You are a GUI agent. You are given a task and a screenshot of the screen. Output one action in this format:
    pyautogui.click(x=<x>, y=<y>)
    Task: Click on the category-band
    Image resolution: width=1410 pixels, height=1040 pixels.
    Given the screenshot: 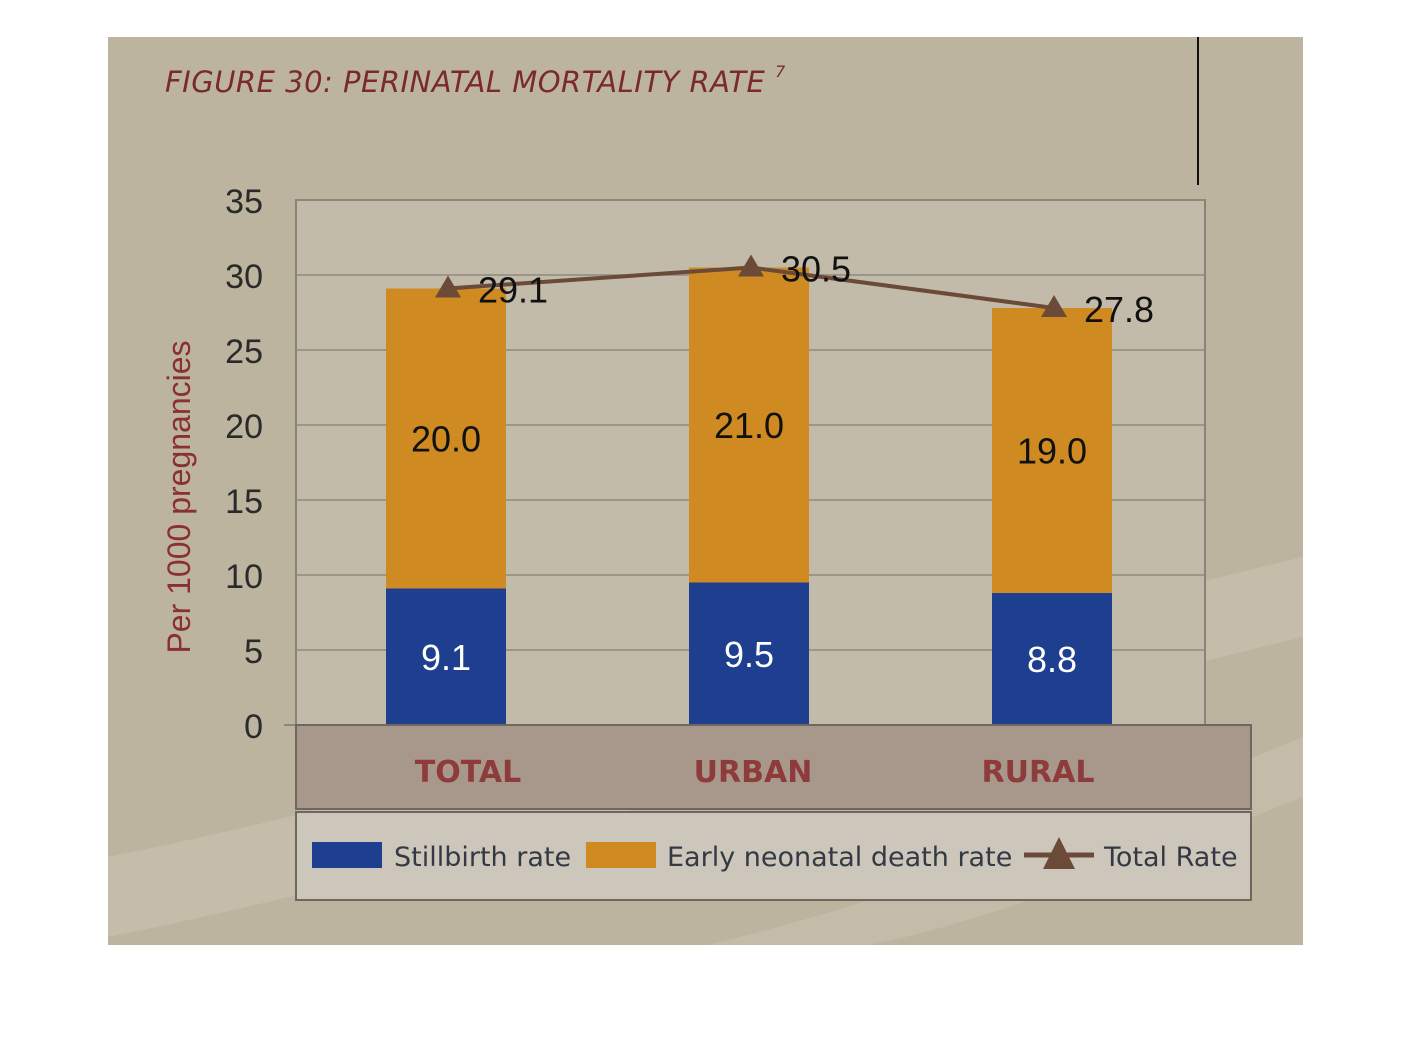 What is the action you would take?
    pyautogui.click(x=773, y=767)
    